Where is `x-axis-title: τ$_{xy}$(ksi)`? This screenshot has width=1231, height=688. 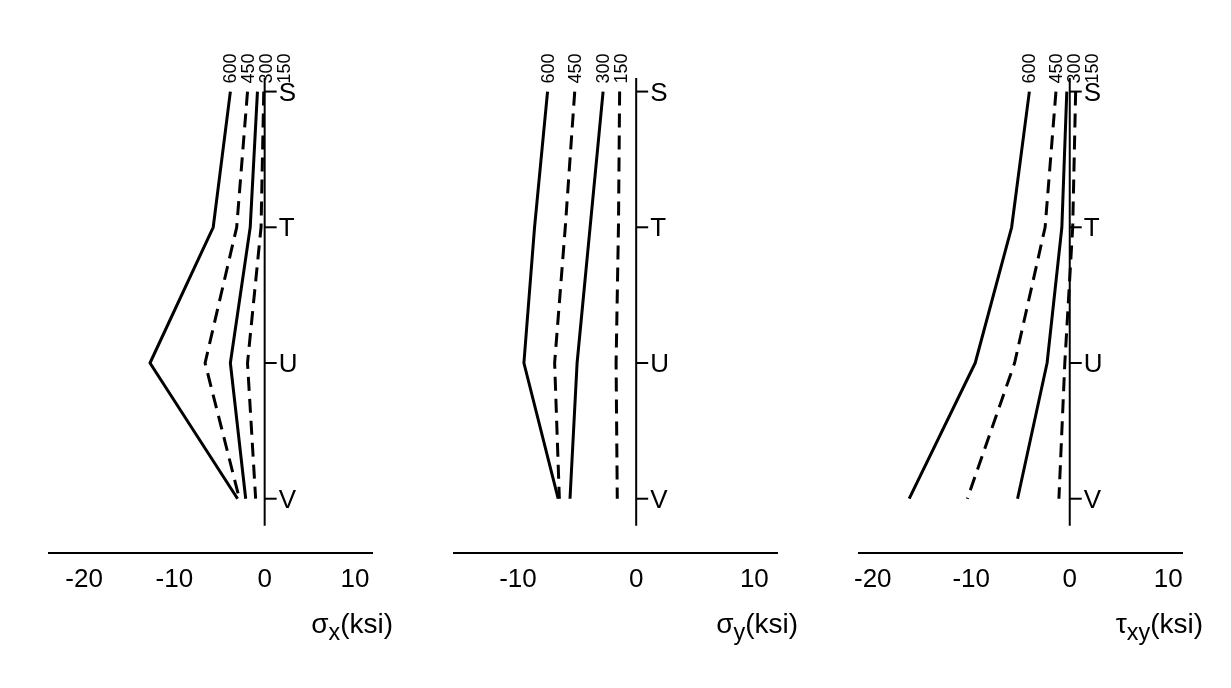
x-axis-title: τ$_{xy}$(ksi) is located at coordinates (1159, 627).